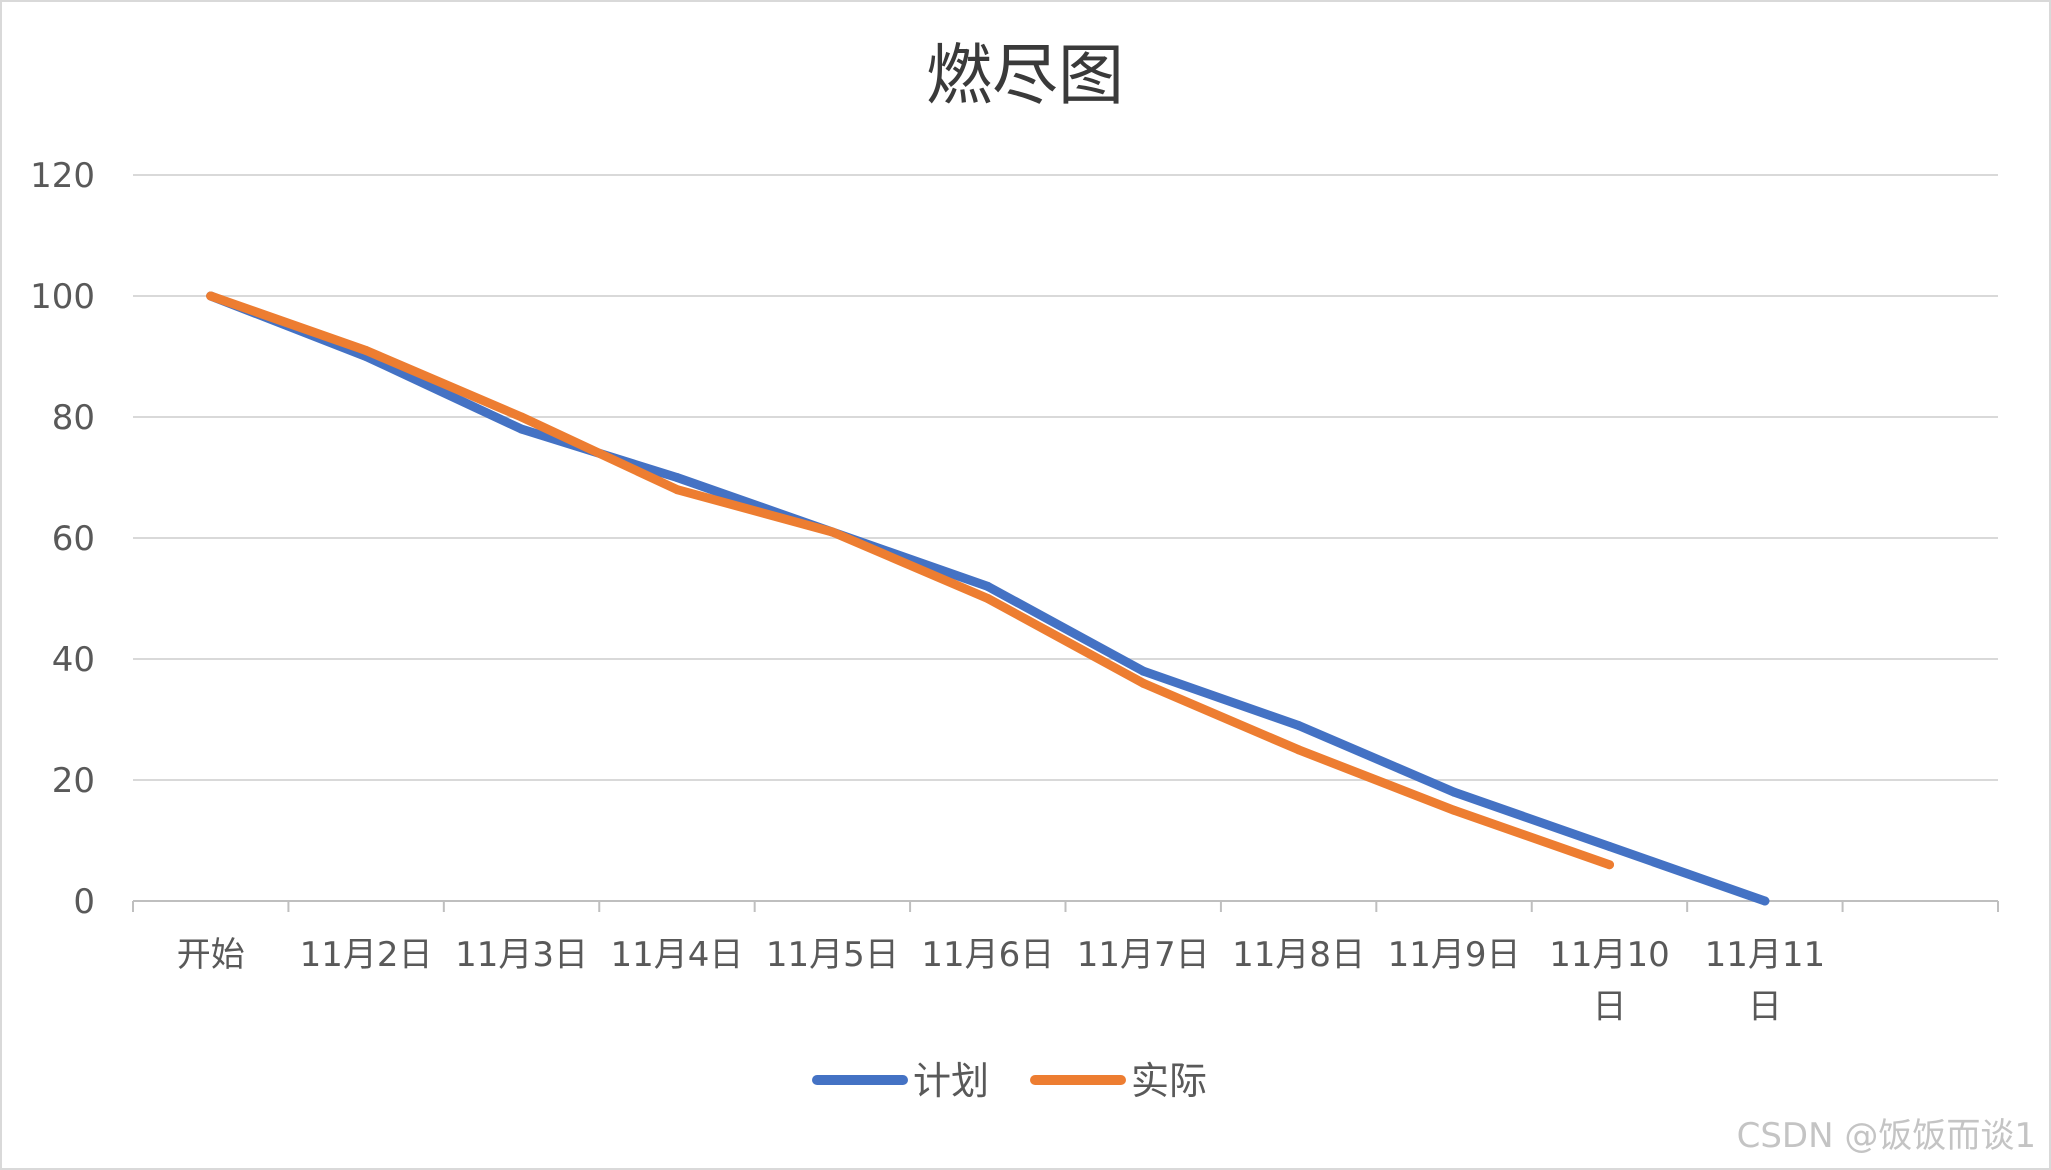  What do you see at coordinates (366, 955) in the screenshot?
I see `x-tick-label: 11月2日` at bounding box center [366, 955].